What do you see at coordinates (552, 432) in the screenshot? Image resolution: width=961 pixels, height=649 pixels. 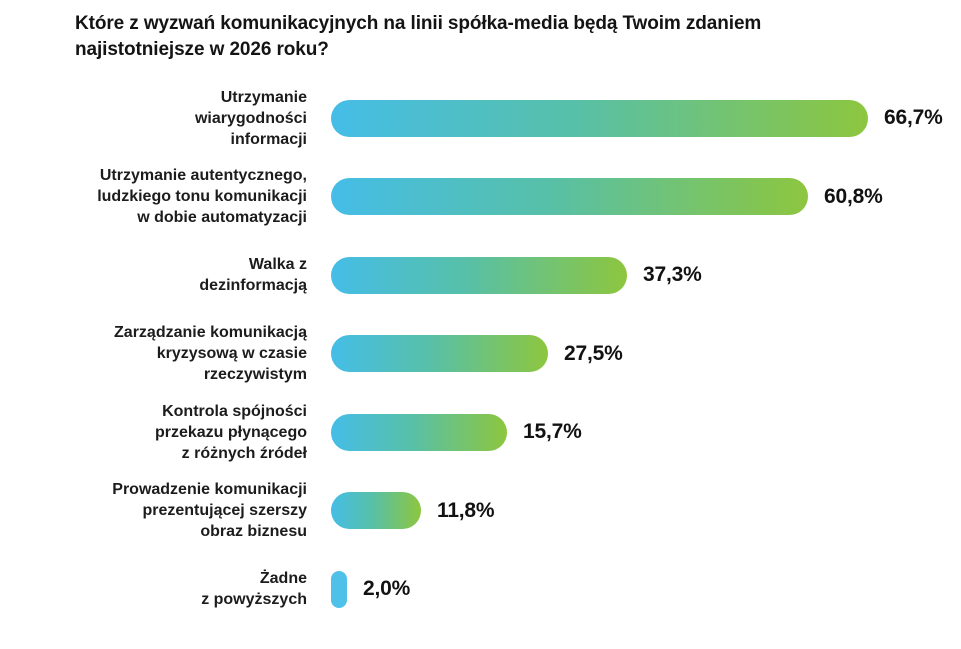 I see `value-label: 15,7%` at bounding box center [552, 432].